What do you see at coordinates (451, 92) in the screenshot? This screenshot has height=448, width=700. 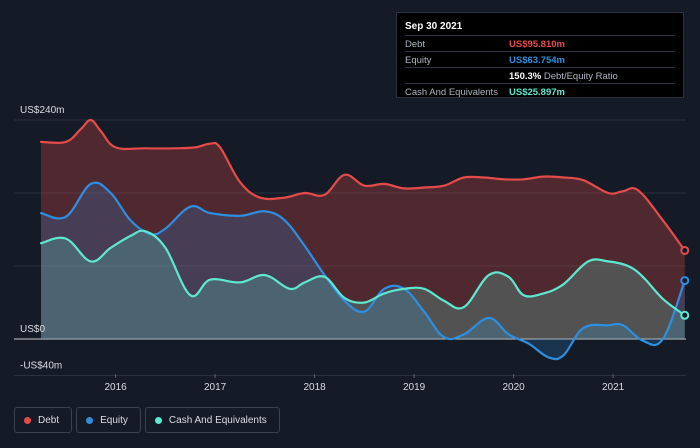 I see `tooltip-label: Cash And Equivalents` at bounding box center [451, 92].